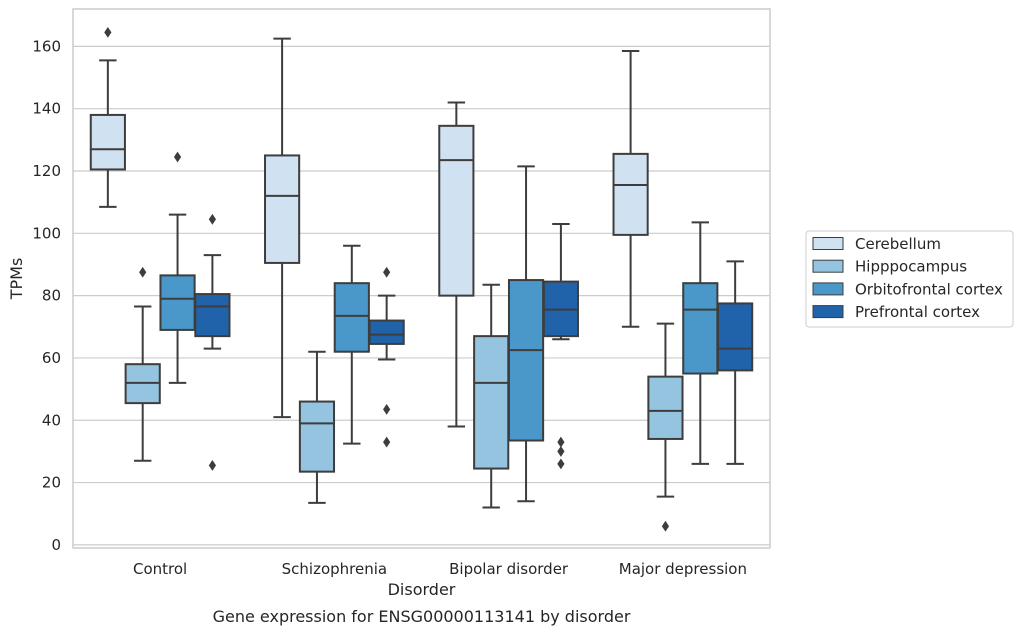 The width and height of the screenshot is (1023, 634). Describe the element at coordinates (46, 233) in the screenshot. I see `y-tick-label: 100` at that location.